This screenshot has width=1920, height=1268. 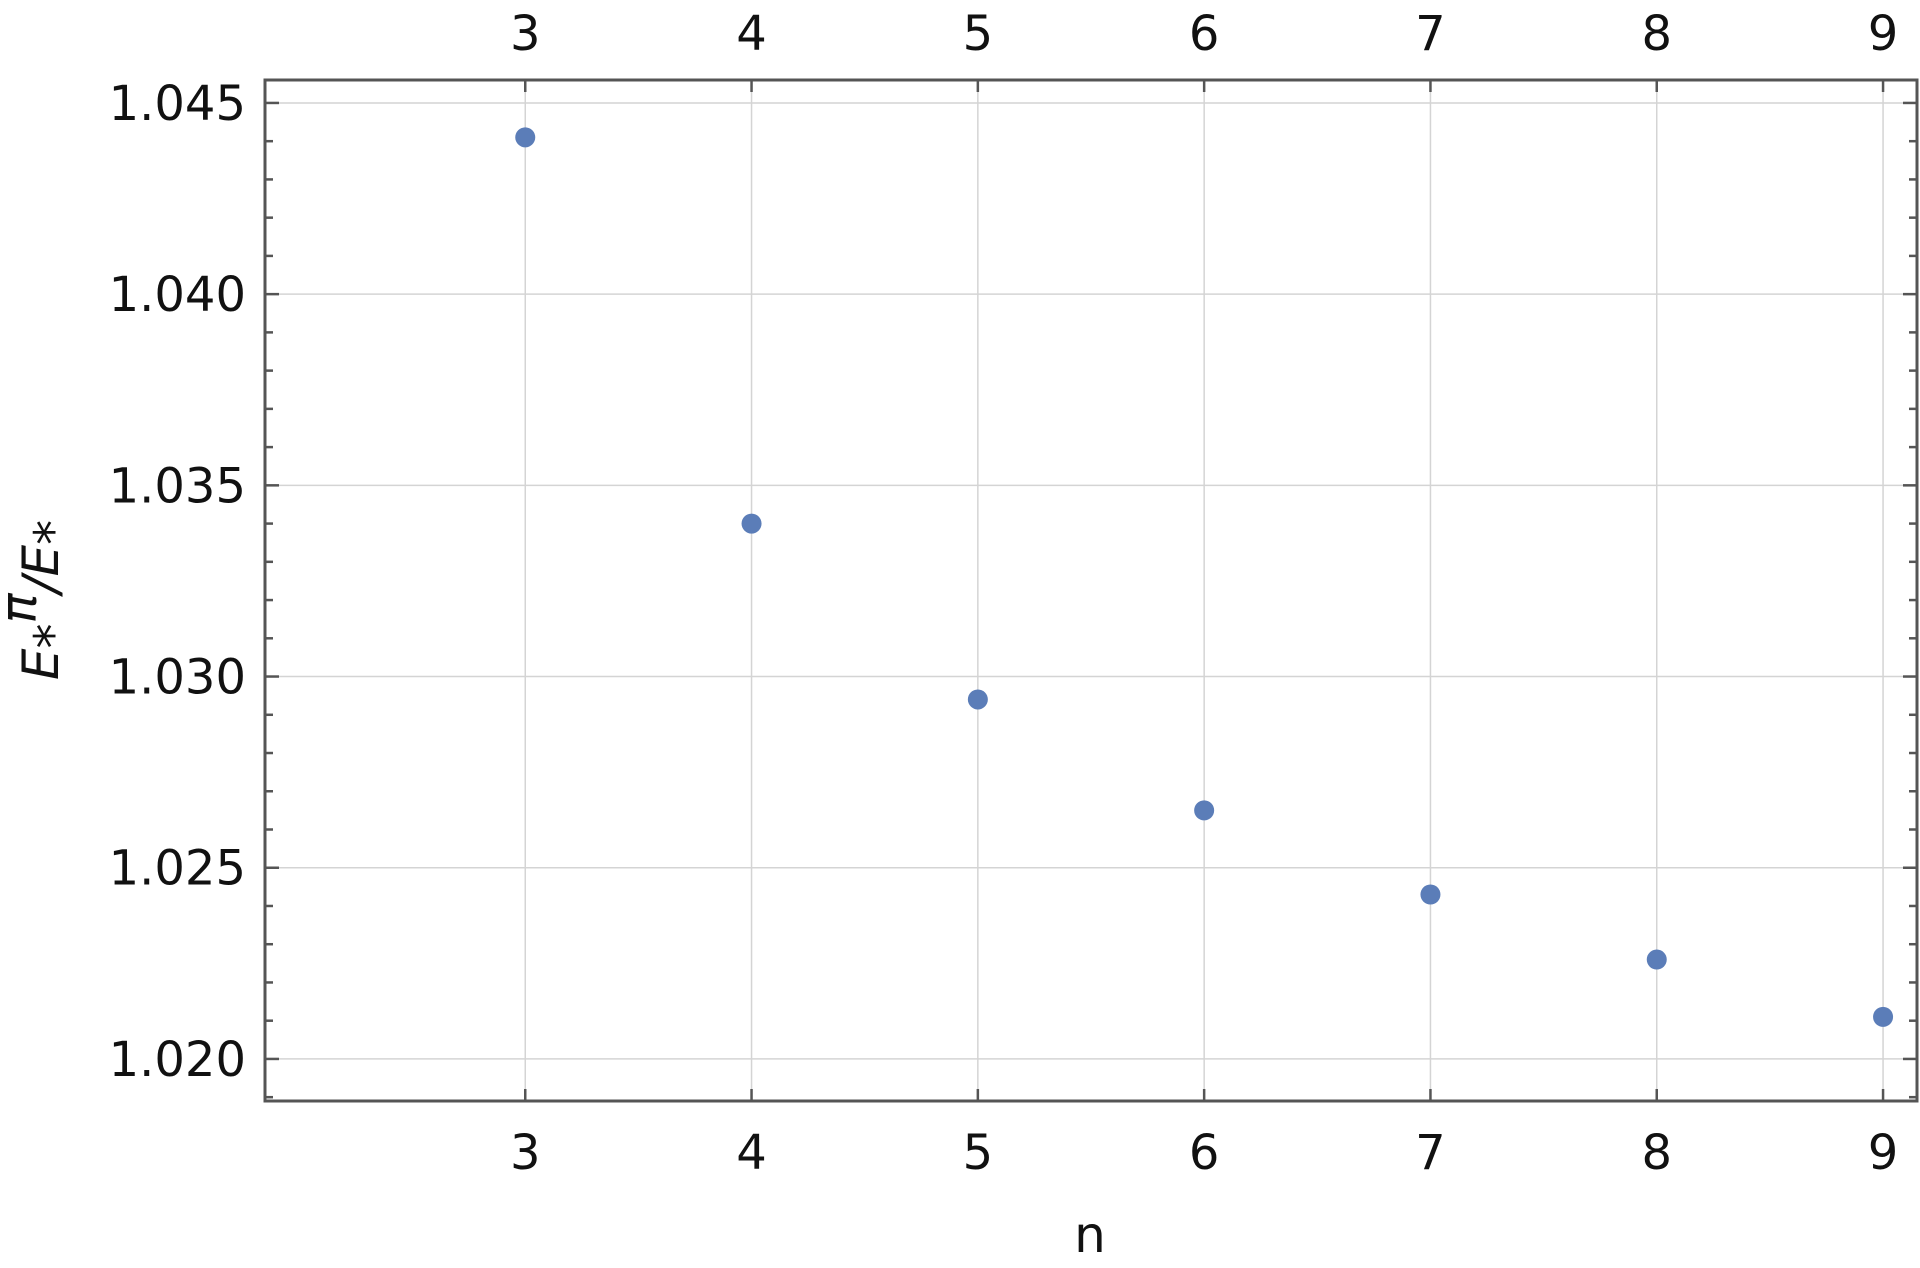 What do you see at coordinates (1090, 1235) in the screenshot?
I see `x-axis-title: n` at bounding box center [1090, 1235].